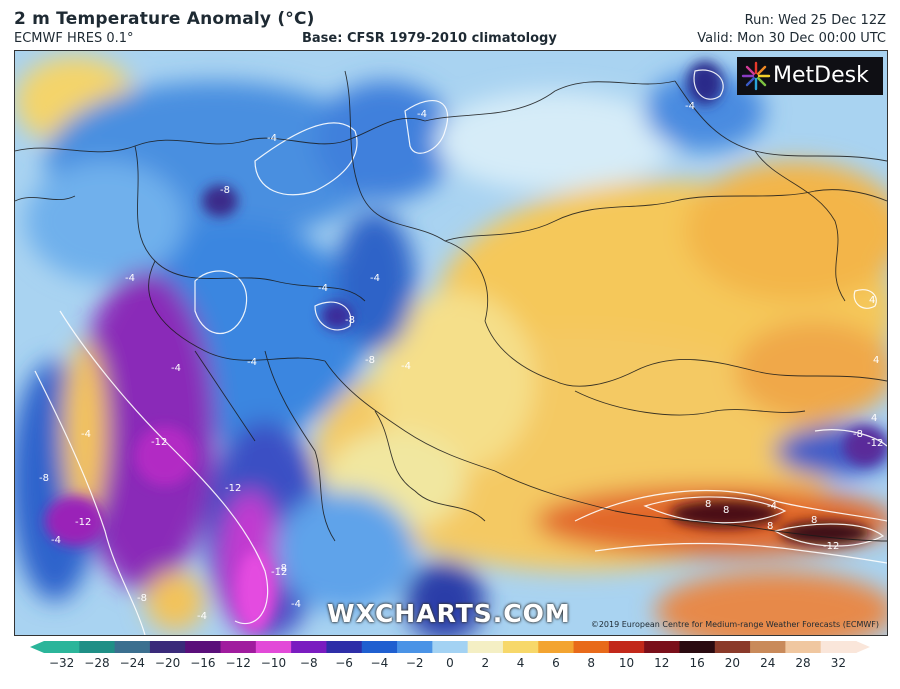 This screenshot has width=900, height=689. What do you see at coordinates (164, 19) in the screenshot?
I see `chart-title: 2 m Temperature Anomaly (°C)` at bounding box center [164, 19].